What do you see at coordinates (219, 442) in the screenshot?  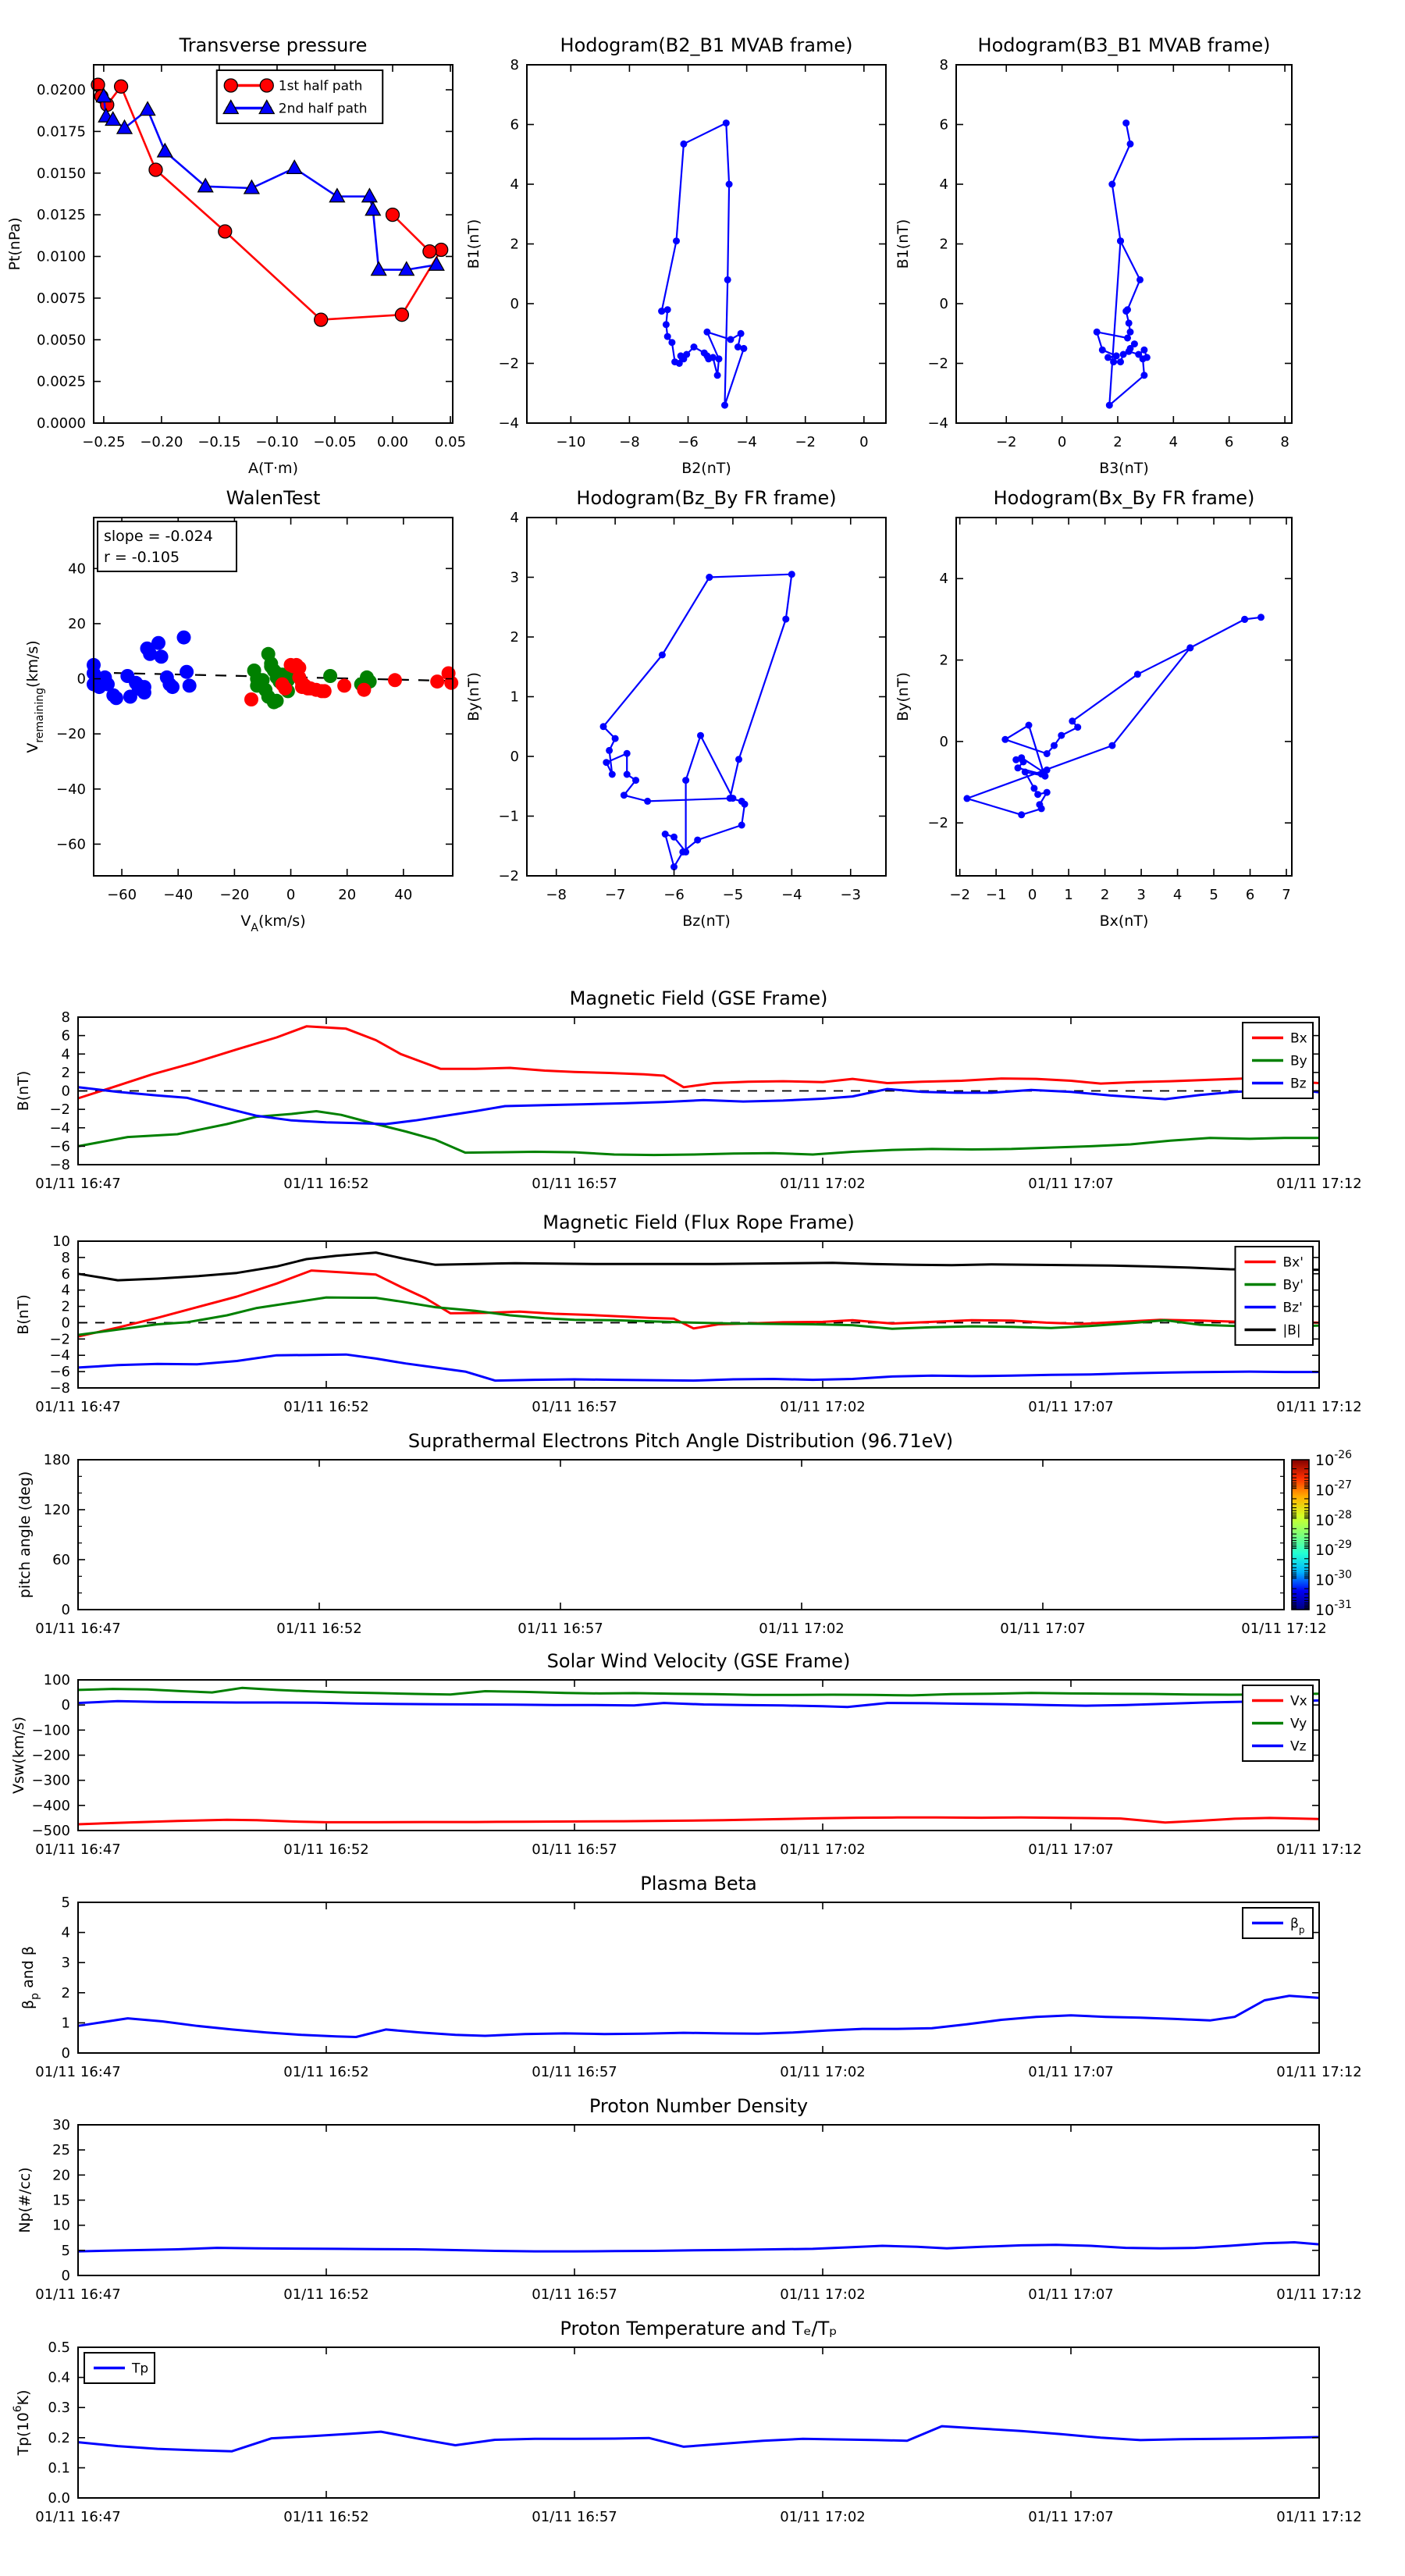 I see `svg-text: −0.15` at bounding box center [219, 442].